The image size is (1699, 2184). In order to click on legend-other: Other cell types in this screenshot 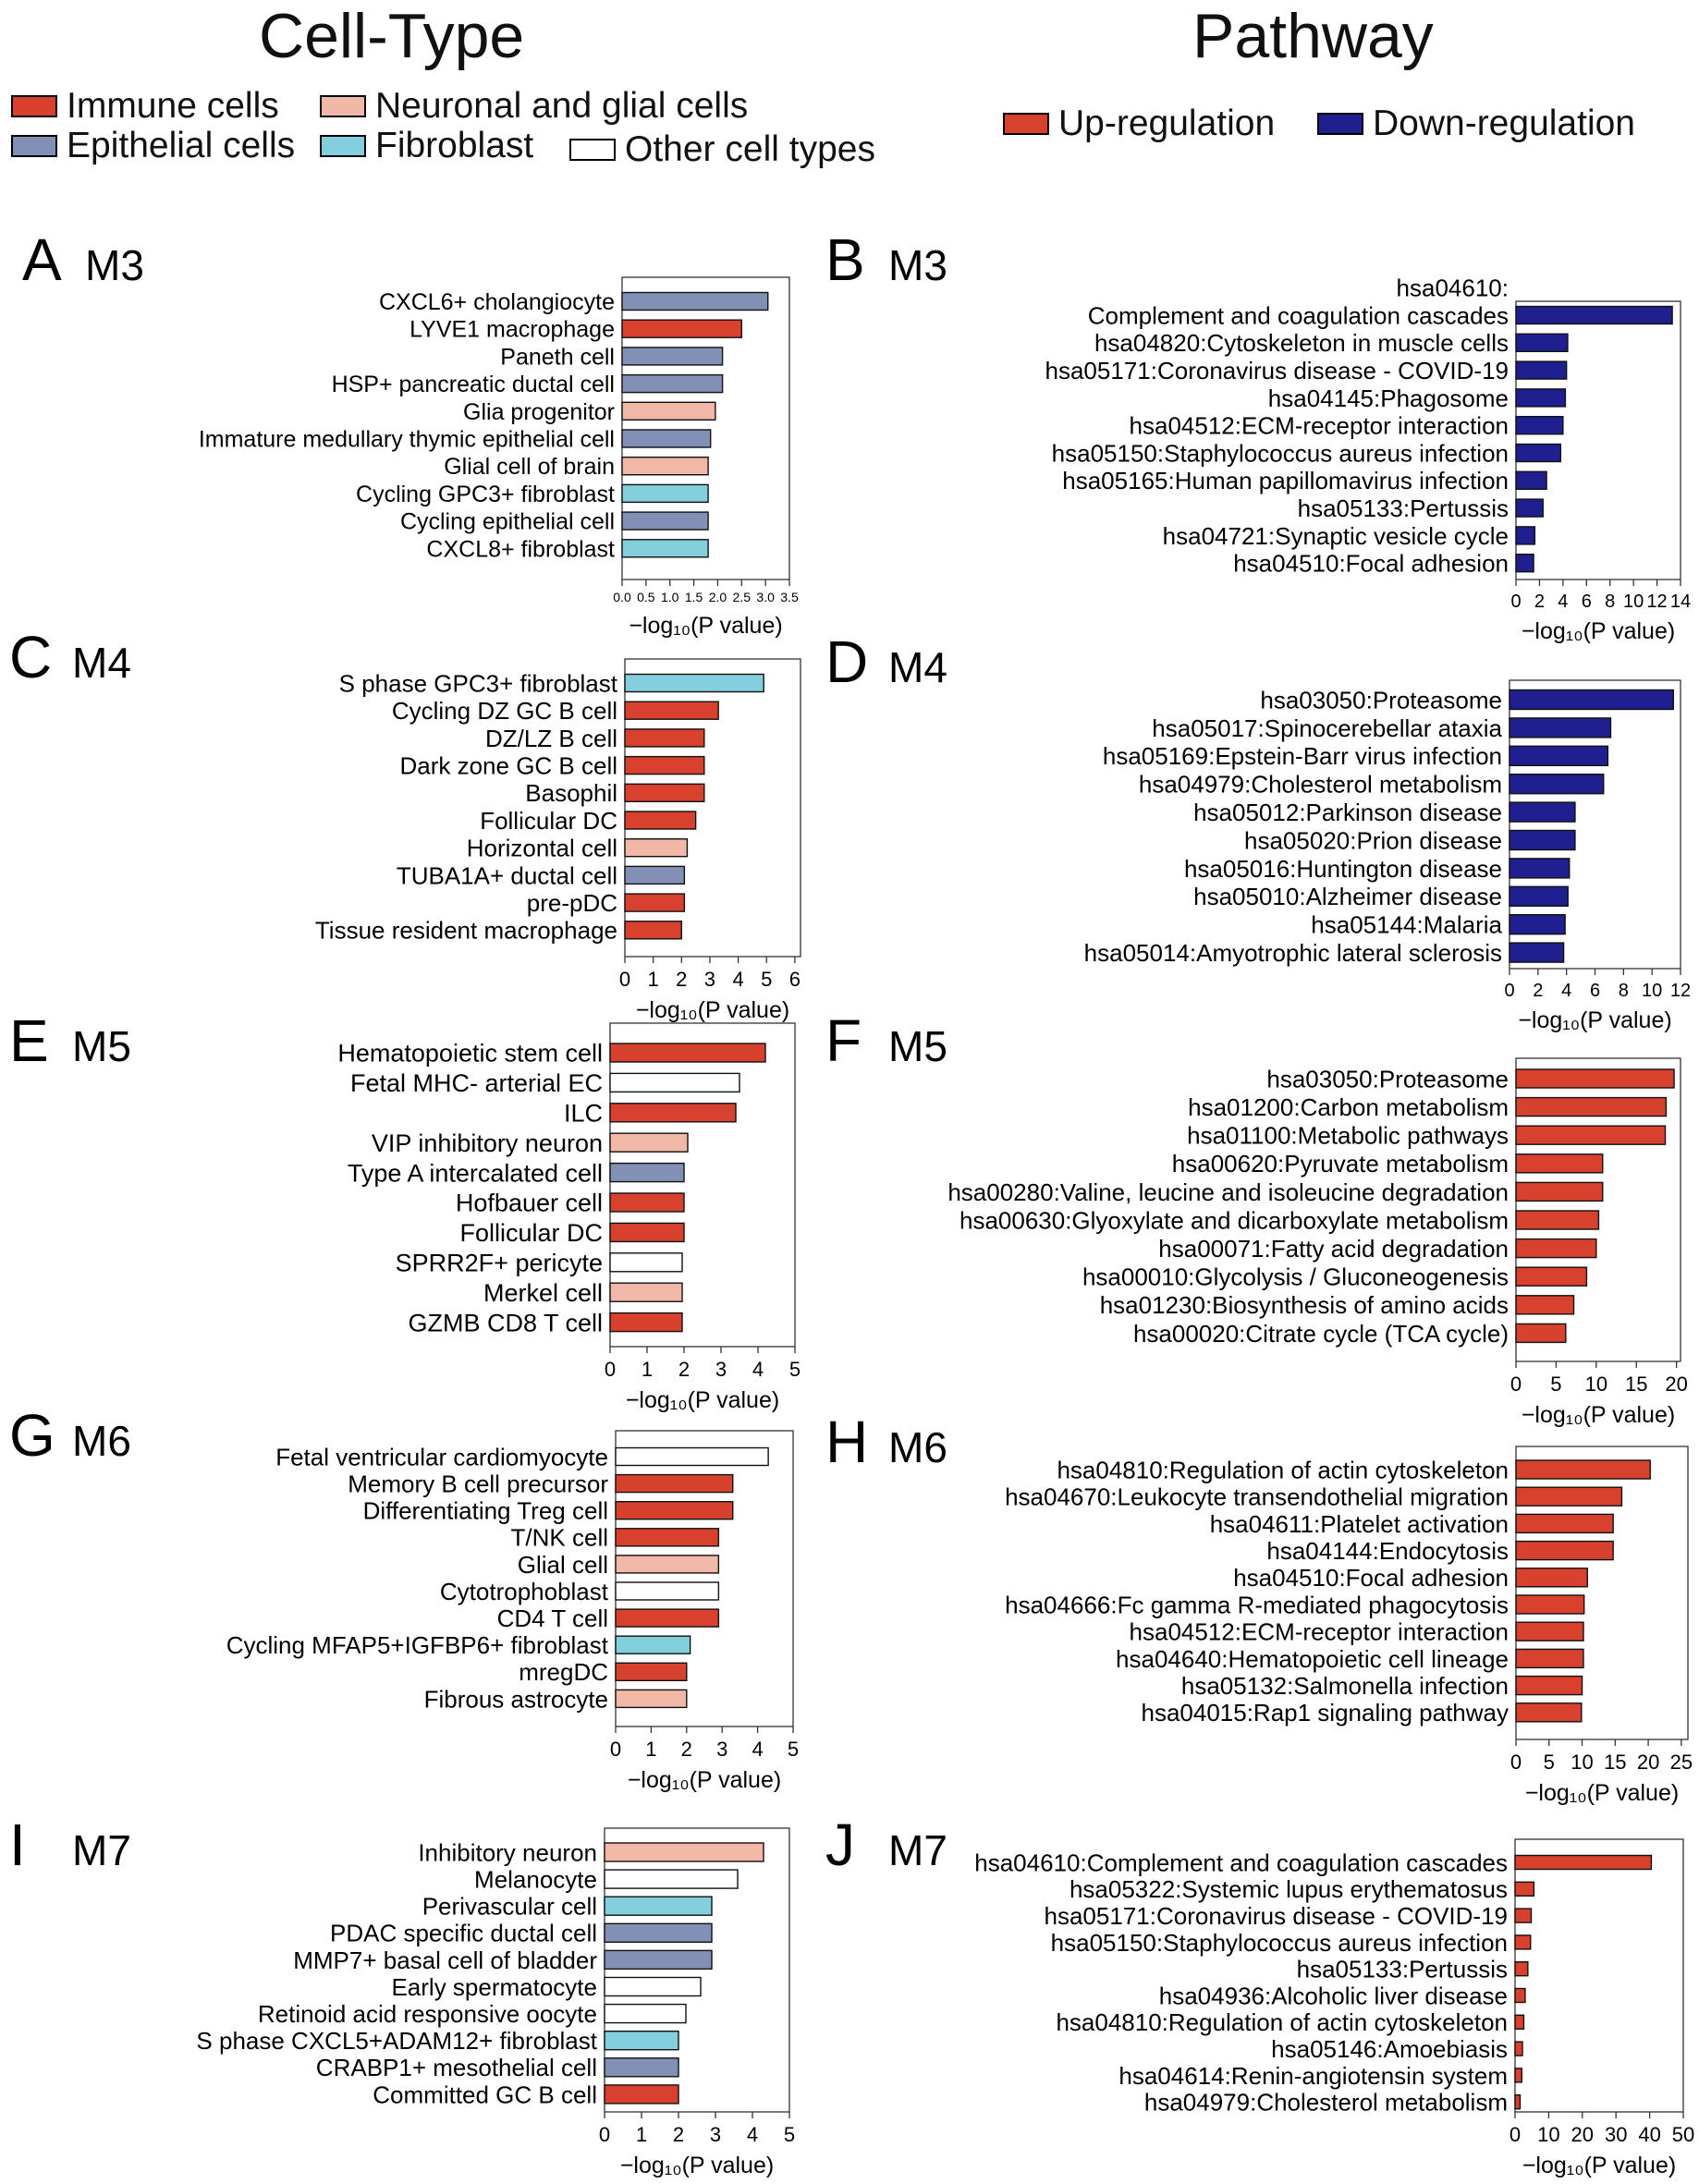, I will do `click(722, 149)`.